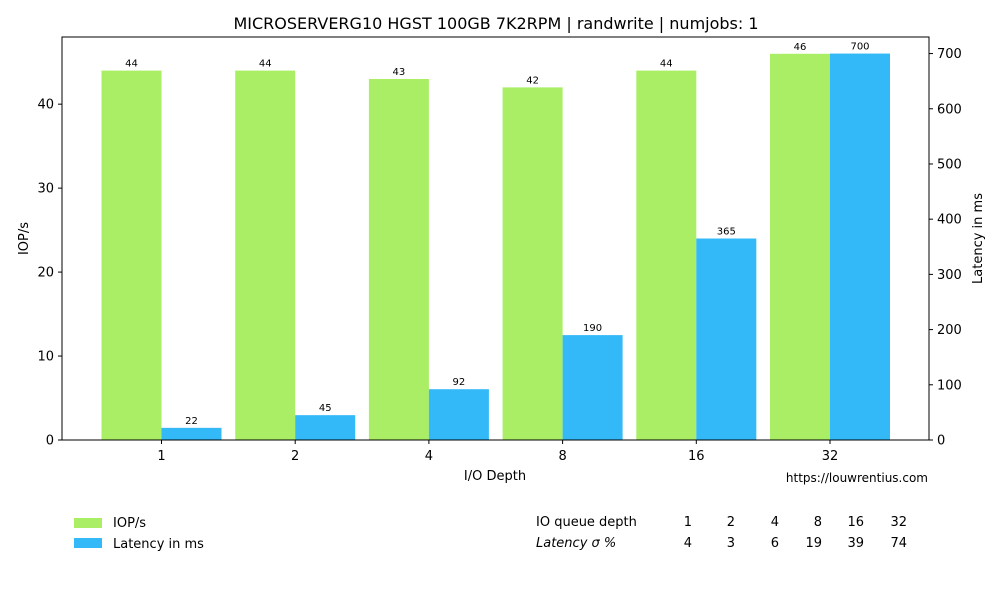 This screenshot has width=1000, height=600. What do you see at coordinates (592, 328) in the screenshot?
I see `bar-label-latency-8: 190` at bounding box center [592, 328].